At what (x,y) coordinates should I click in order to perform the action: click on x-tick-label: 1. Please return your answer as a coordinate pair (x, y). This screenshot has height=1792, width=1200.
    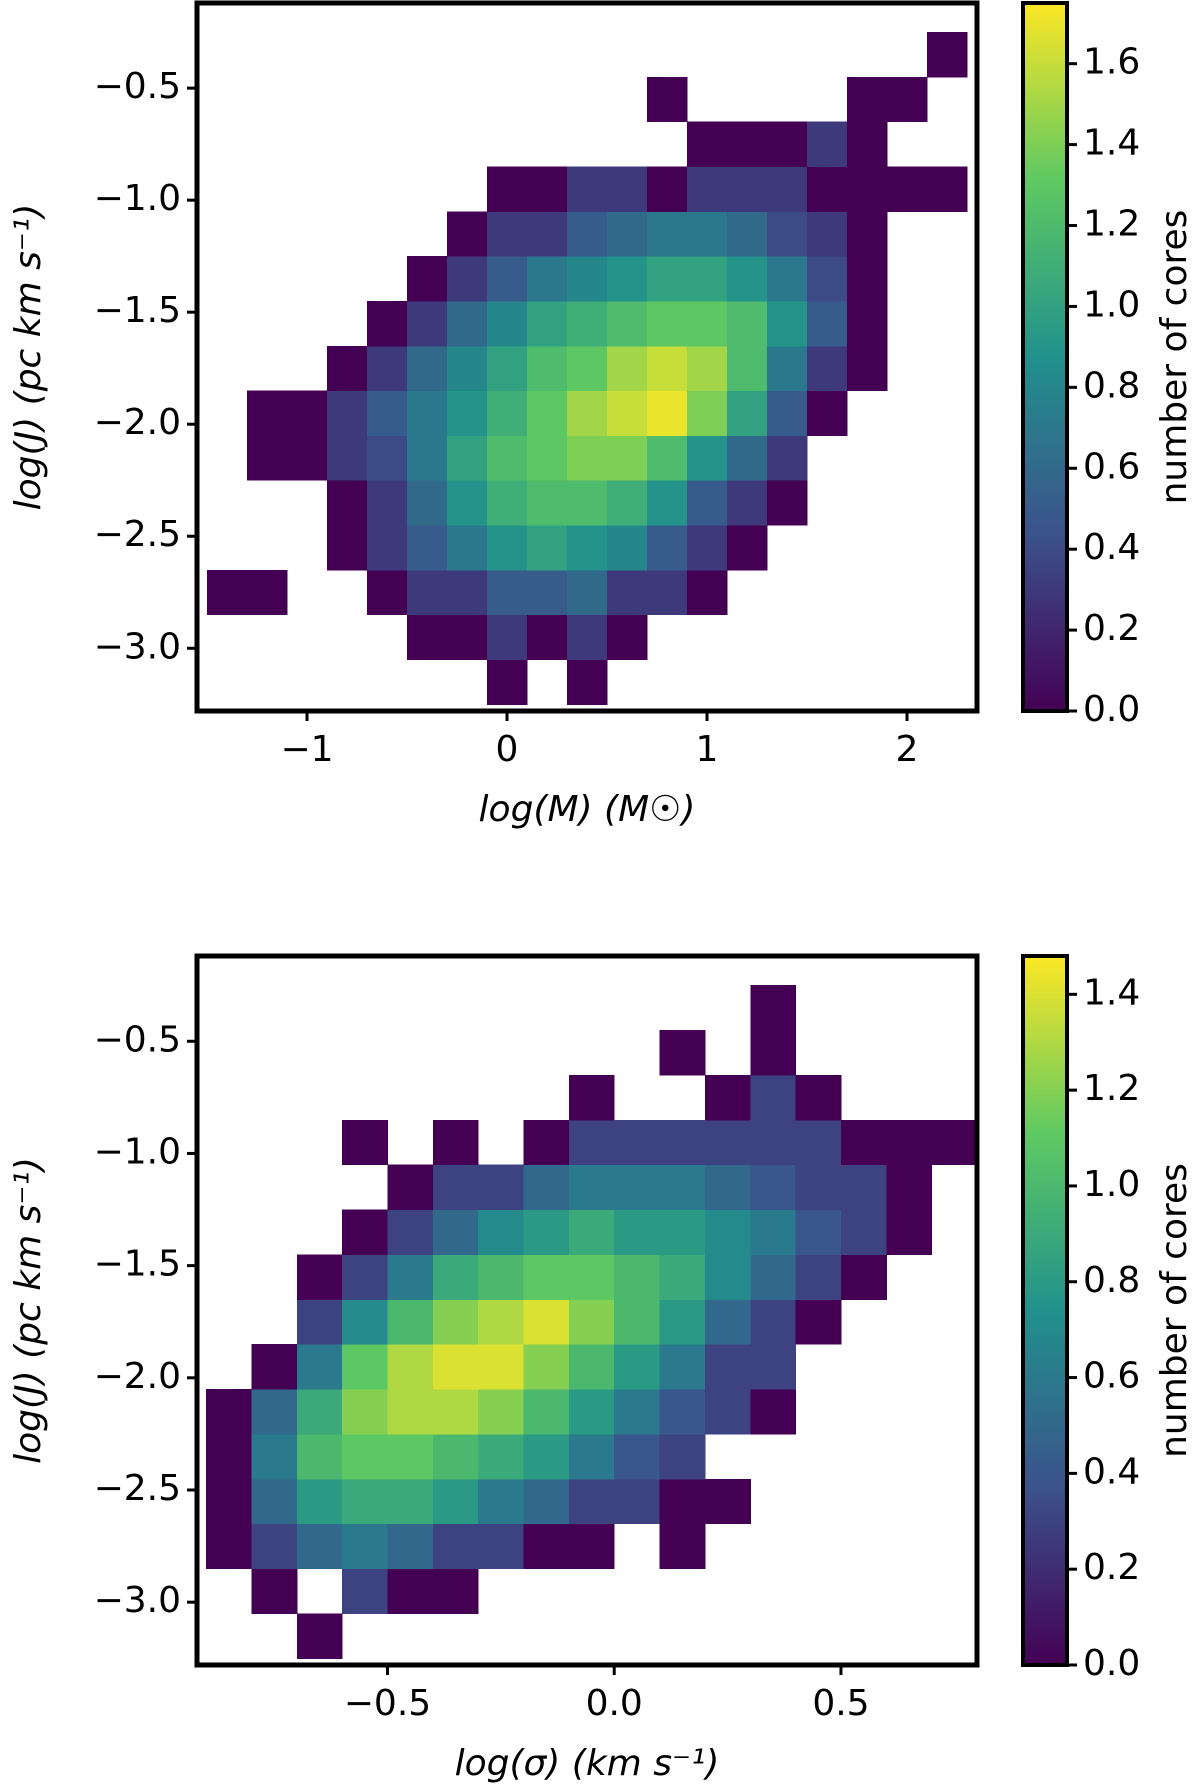
    Looking at the image, I should click on (707, 749).